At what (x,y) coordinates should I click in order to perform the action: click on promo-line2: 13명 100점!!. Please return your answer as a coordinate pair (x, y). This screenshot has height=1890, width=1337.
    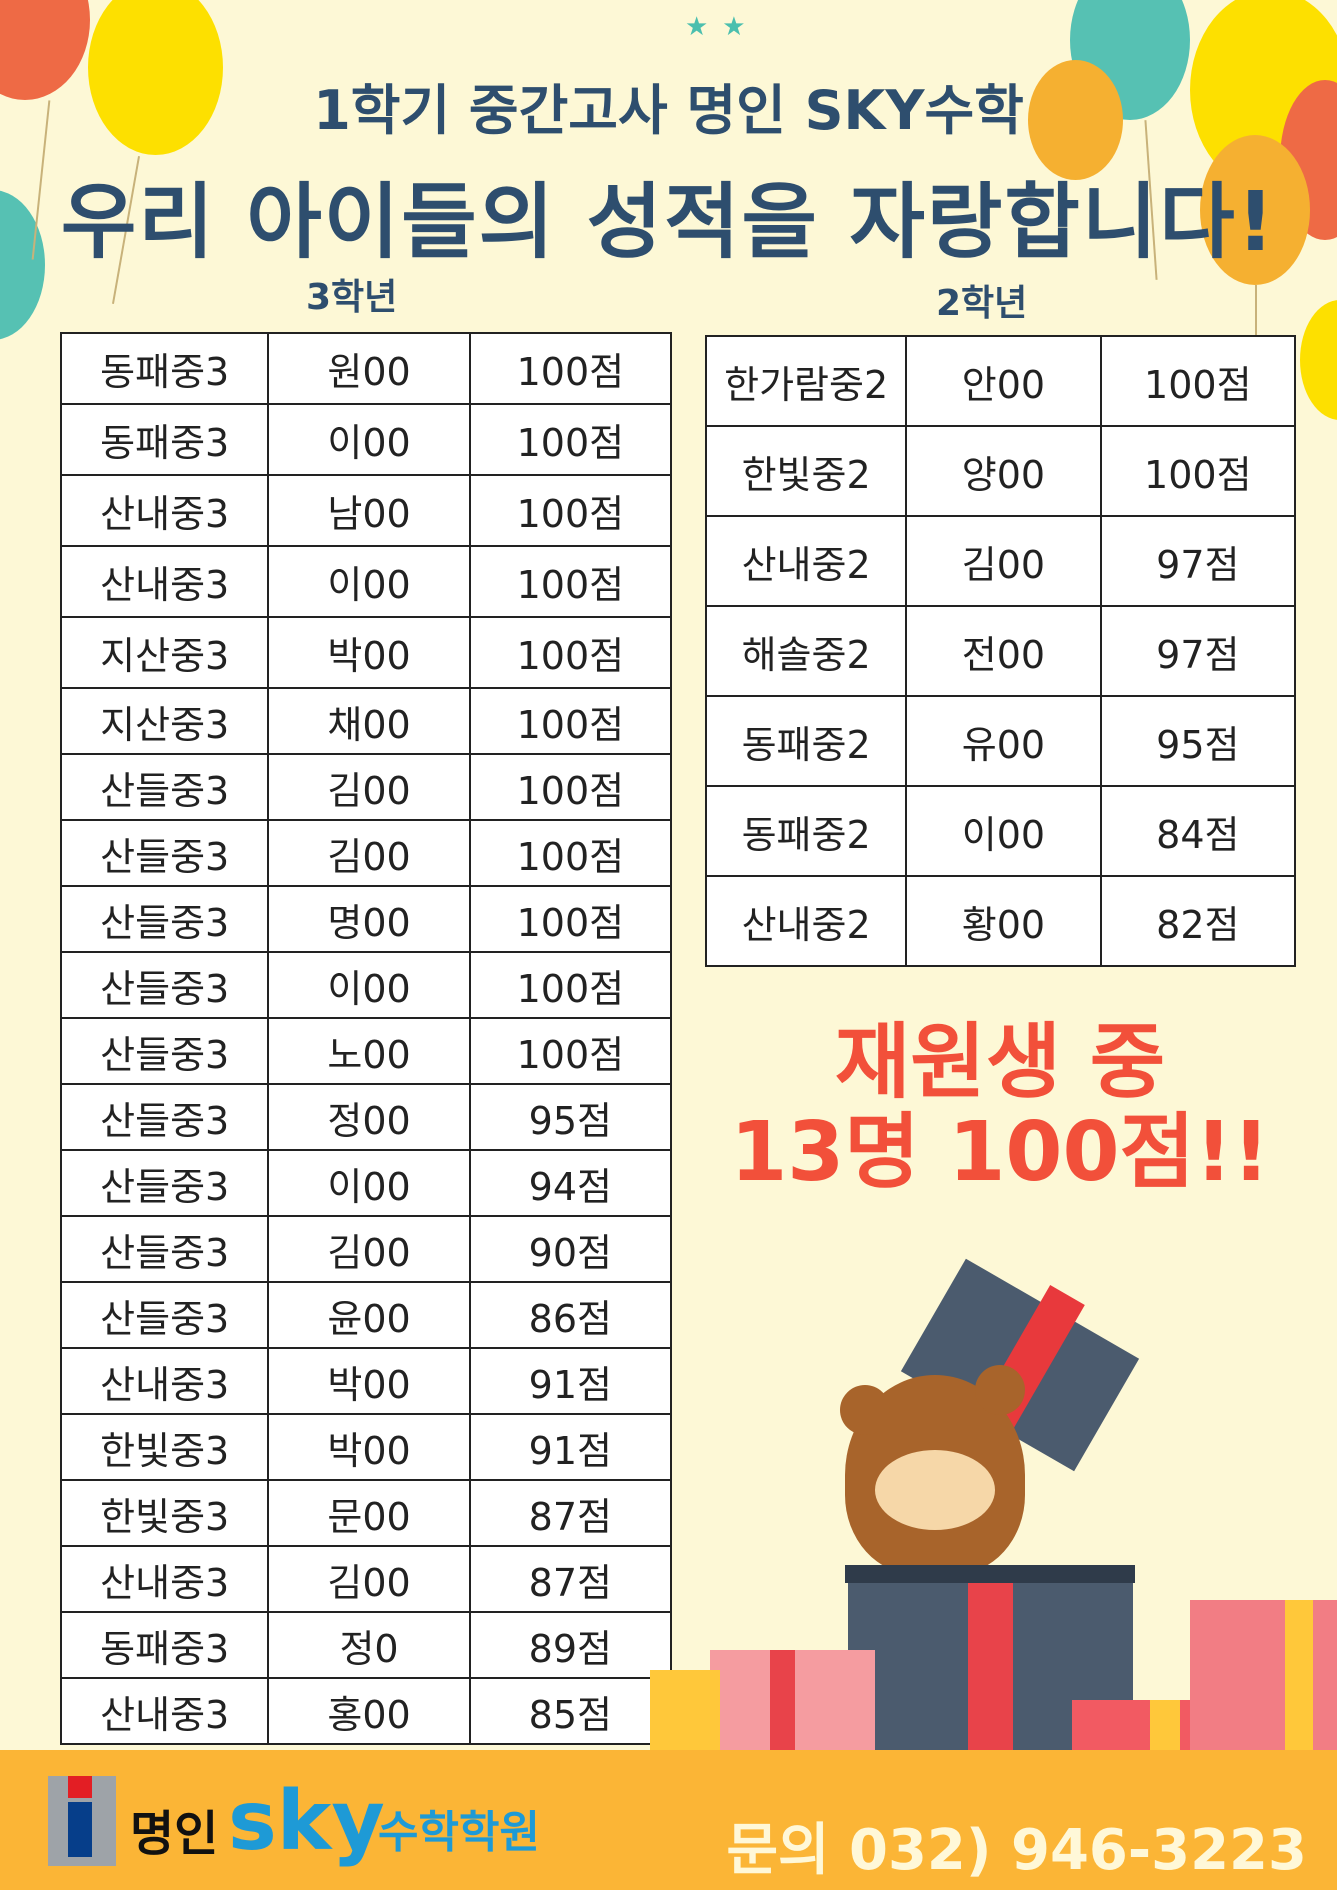
    Looking at the image, I should click on (1000, 1152).